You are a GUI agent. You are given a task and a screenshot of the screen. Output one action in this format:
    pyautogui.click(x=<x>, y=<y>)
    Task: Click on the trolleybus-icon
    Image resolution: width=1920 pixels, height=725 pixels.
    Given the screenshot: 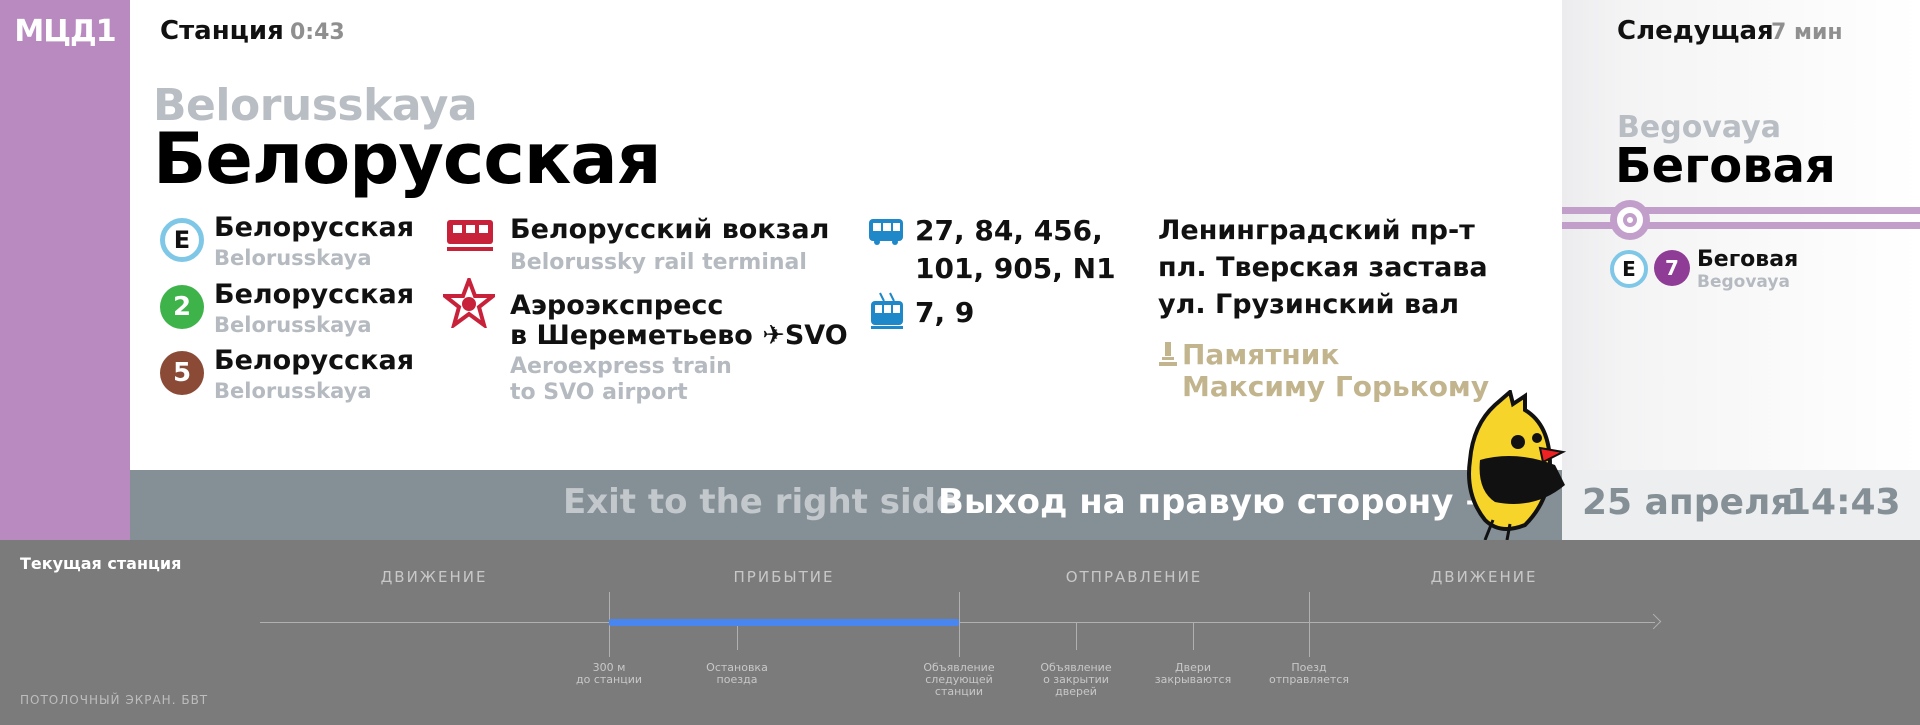 What is the action you would take?
    pyautogui.click(x=887, y=310)
    